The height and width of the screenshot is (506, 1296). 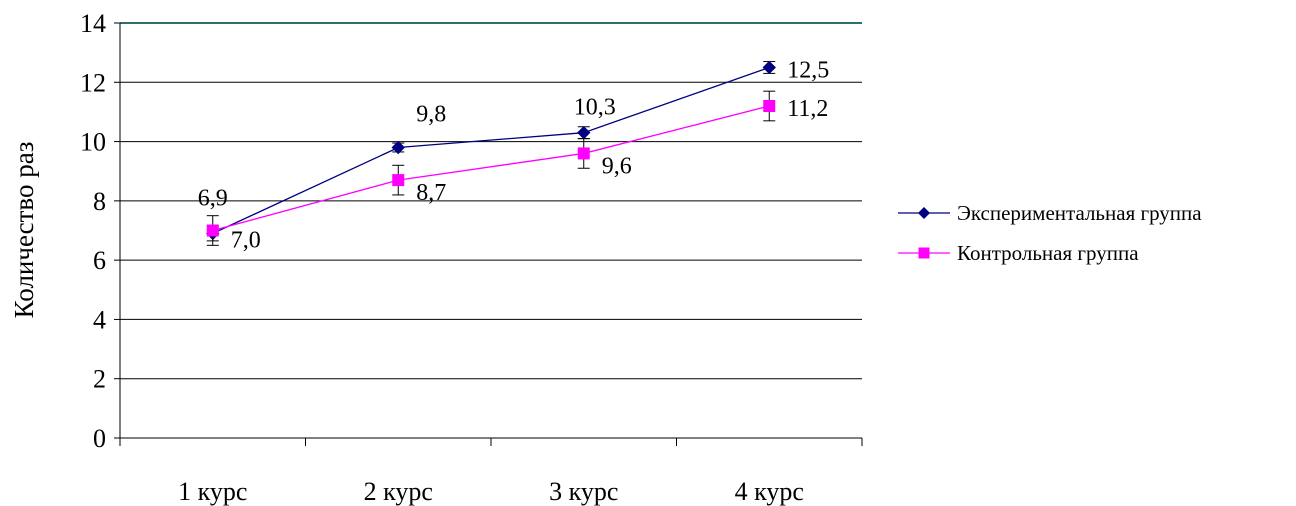 I want to click on y-tick-label-4: 4, so click(x=99, y=319).